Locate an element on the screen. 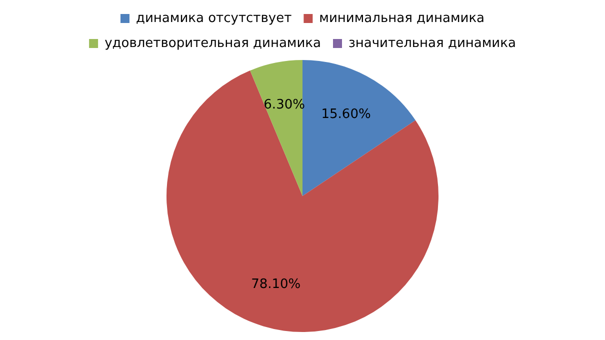 Image resolution: width=605 pixels, height=340 pixels. legend-label: минимальная динамика is located at coordinates (402, 18).